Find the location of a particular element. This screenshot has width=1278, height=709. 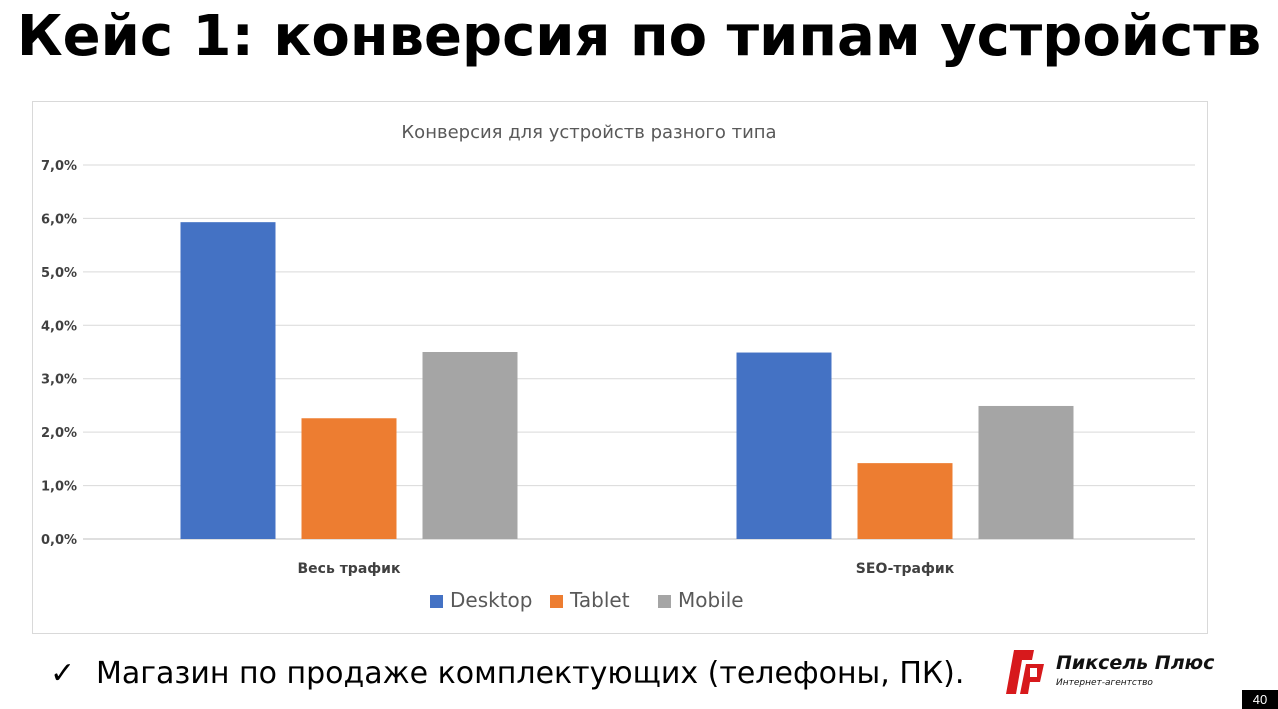

legend-label: Tablet is located at coordinates (599, 600).